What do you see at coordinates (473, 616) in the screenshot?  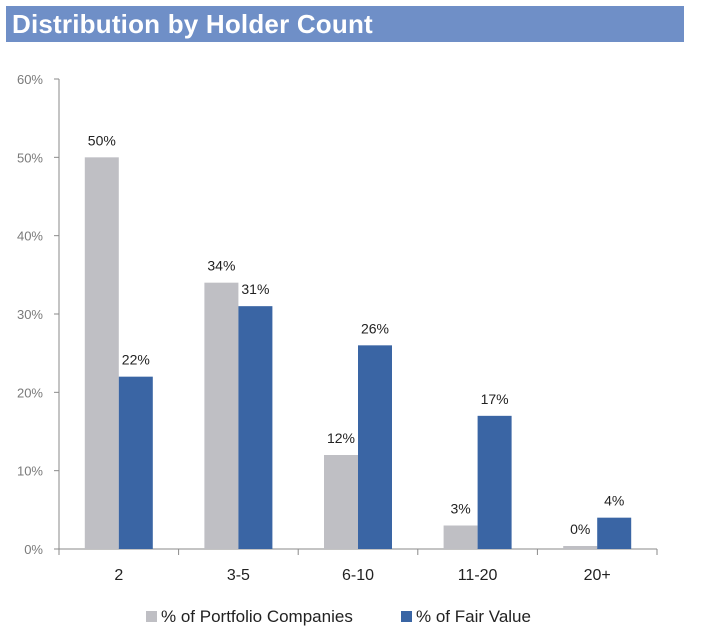 I see `legend-label-fair-value: % of Fair Value` at bounding box center [473, 616].